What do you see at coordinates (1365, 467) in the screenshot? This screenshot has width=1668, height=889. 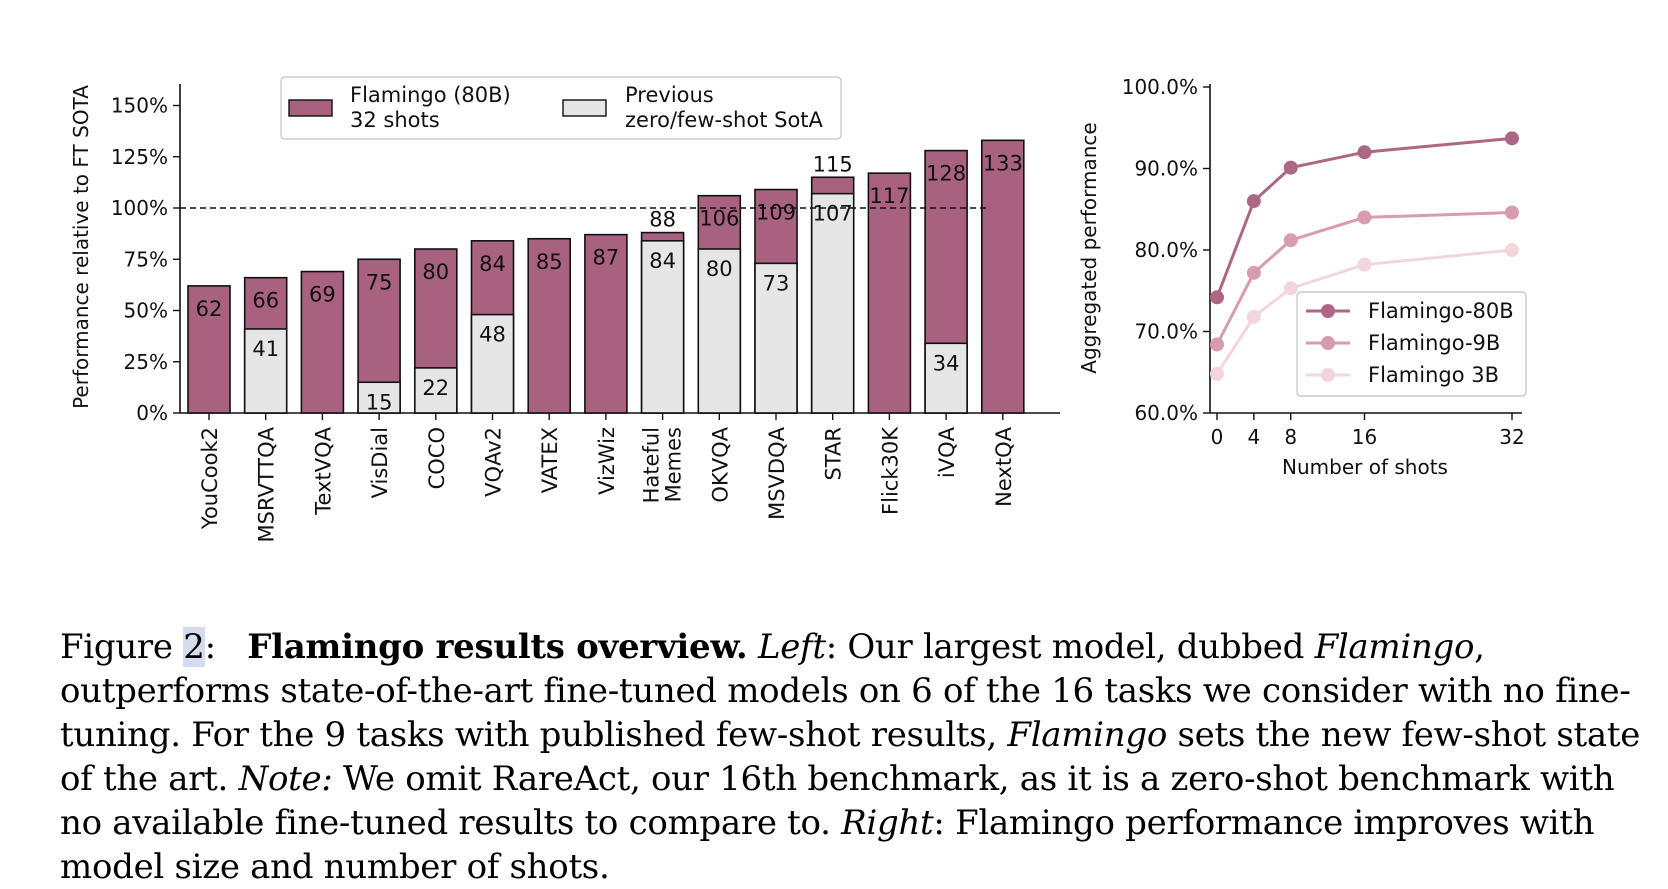 I see `x-axis-label: Number of shots` at bounding box center [1365, 467].